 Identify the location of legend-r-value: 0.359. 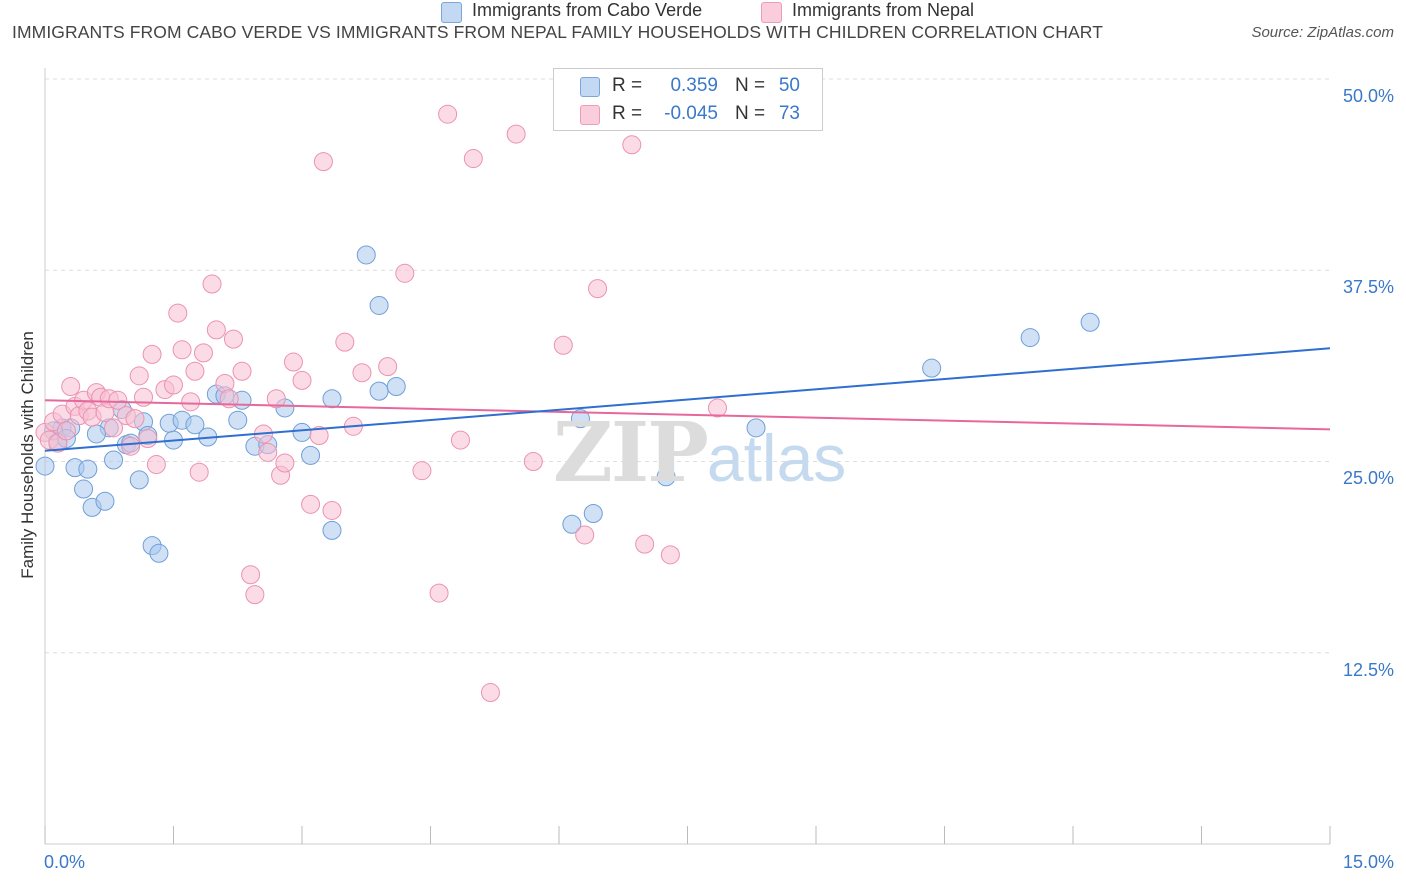
(694, 85).